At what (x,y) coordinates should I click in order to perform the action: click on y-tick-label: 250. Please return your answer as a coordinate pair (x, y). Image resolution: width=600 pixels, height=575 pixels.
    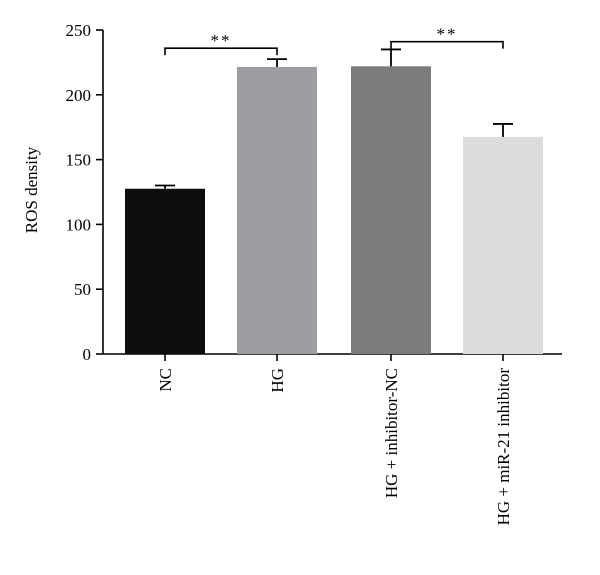
    Looking at the image, I should click on (79, 30).